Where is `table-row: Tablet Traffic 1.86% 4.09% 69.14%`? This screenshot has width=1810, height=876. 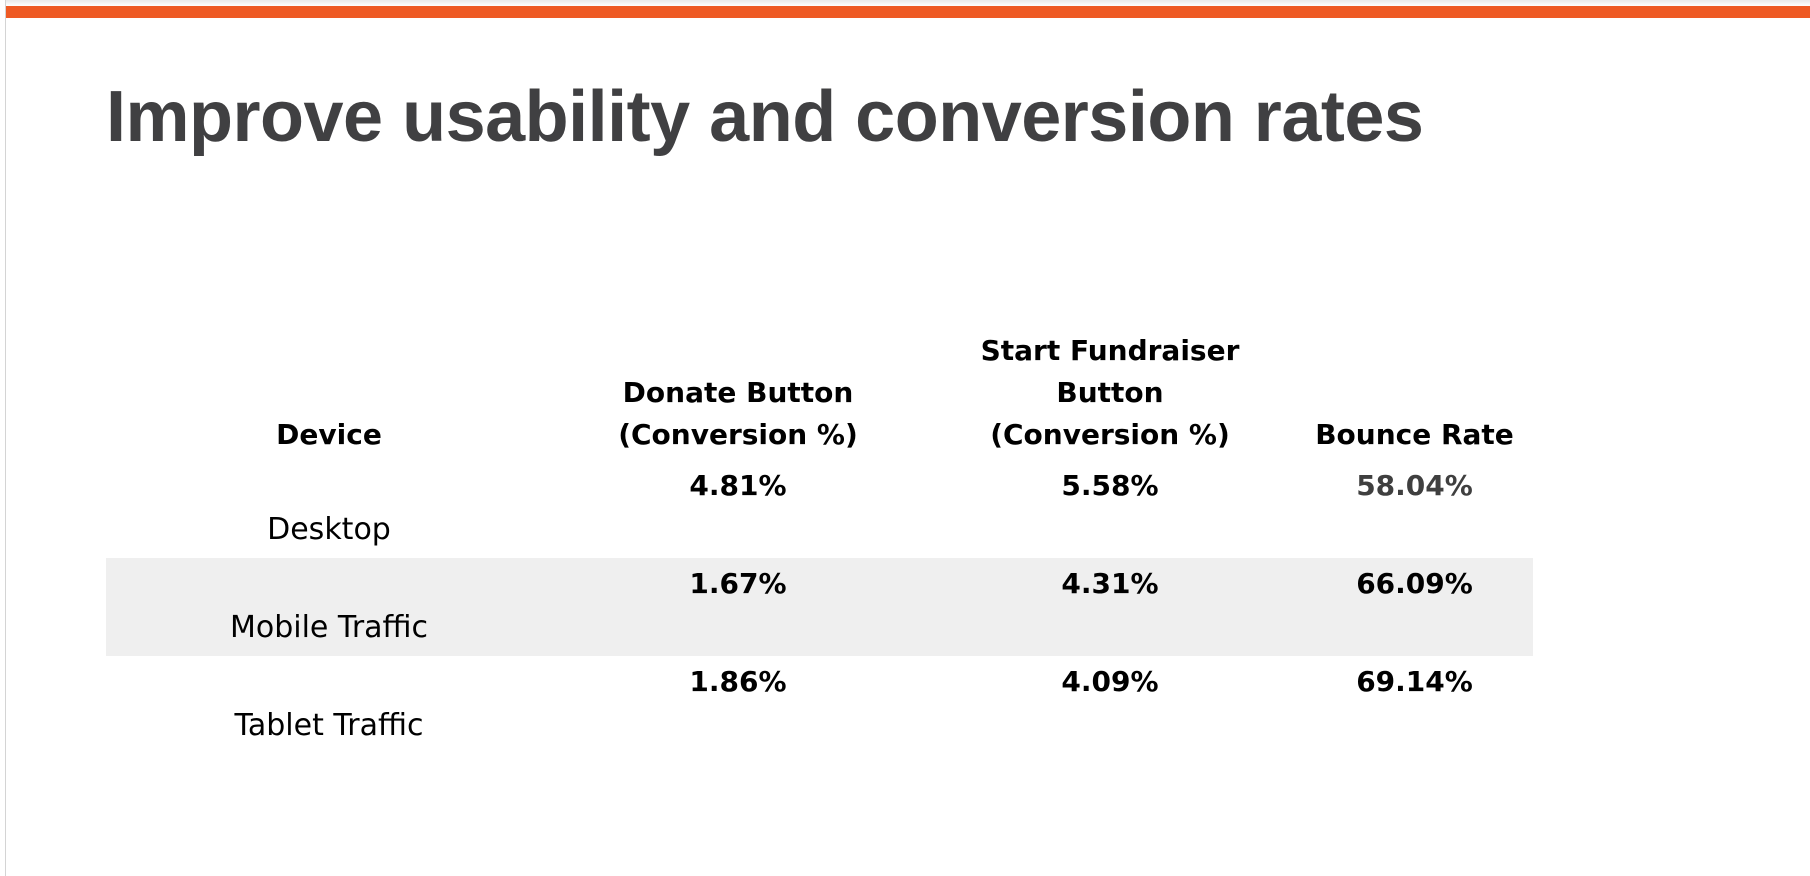 table-row: Tablet Traffic 1.86% 4.09% 69.14% is located at coordinates (819, 705).